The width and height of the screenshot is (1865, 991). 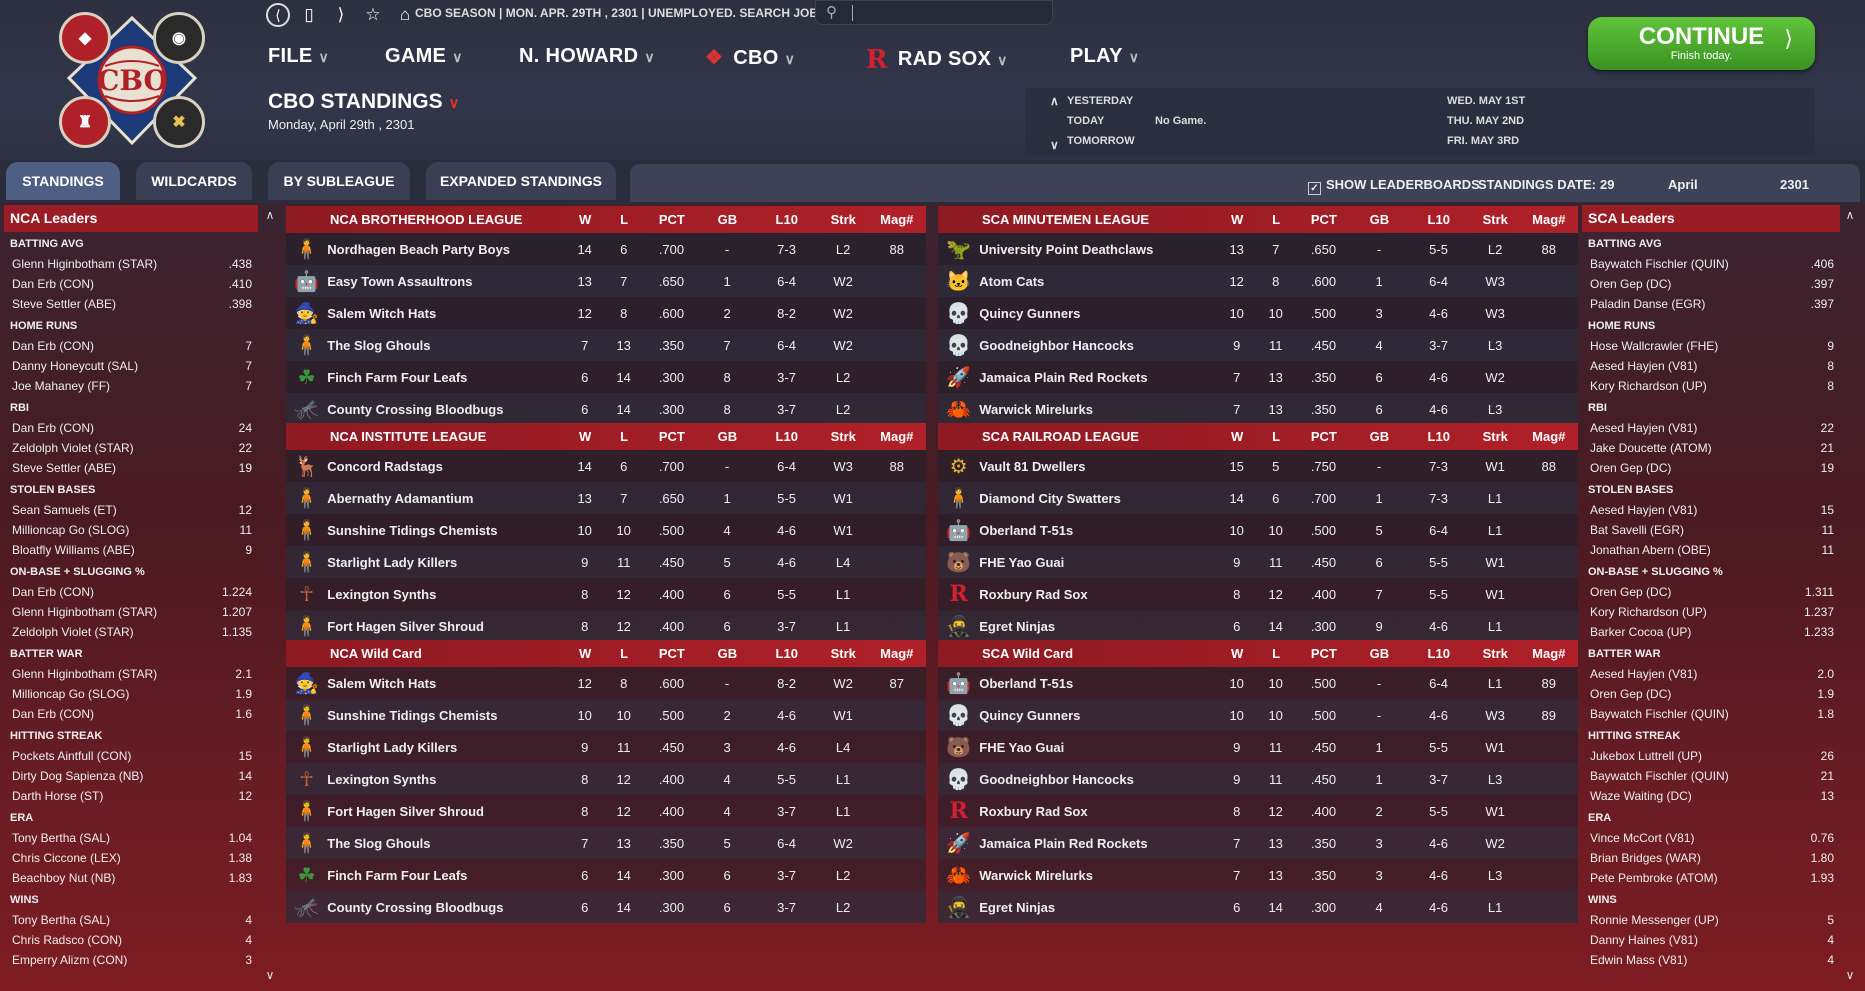 What do you see at coordinates (606, 747) in the screenshot?
I see `team-row: 🧍 Starlight Lady Killers 9 11 .450 3 4-6 L4` at bounding box center [606, 747].